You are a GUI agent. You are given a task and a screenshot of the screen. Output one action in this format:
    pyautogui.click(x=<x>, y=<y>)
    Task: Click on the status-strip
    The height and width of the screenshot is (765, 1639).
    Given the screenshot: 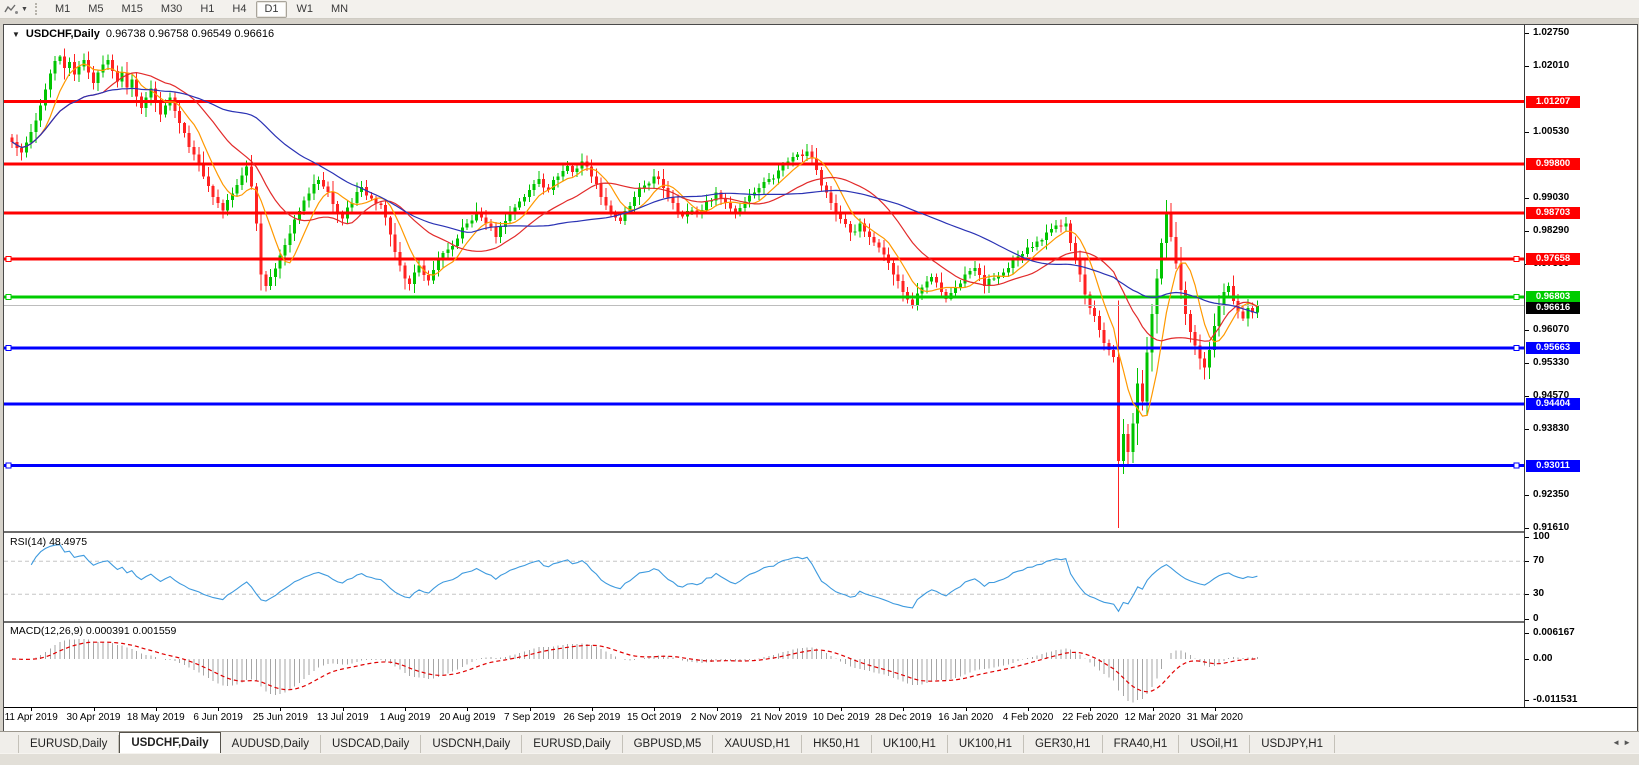 What is the action you would take?
    pyautogui.click(x=819, y=759)
    